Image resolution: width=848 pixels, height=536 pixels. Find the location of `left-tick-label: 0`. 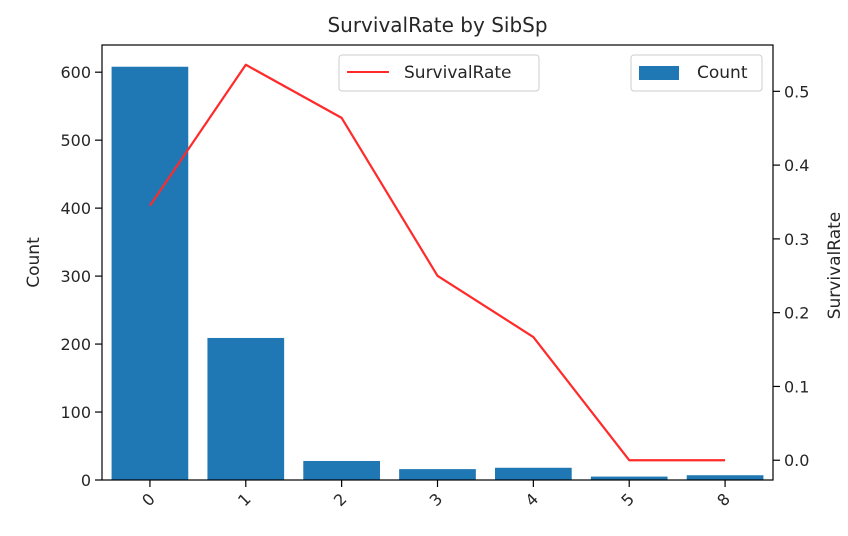

left-tick-label: 0 is located at coordinates (86, 480).